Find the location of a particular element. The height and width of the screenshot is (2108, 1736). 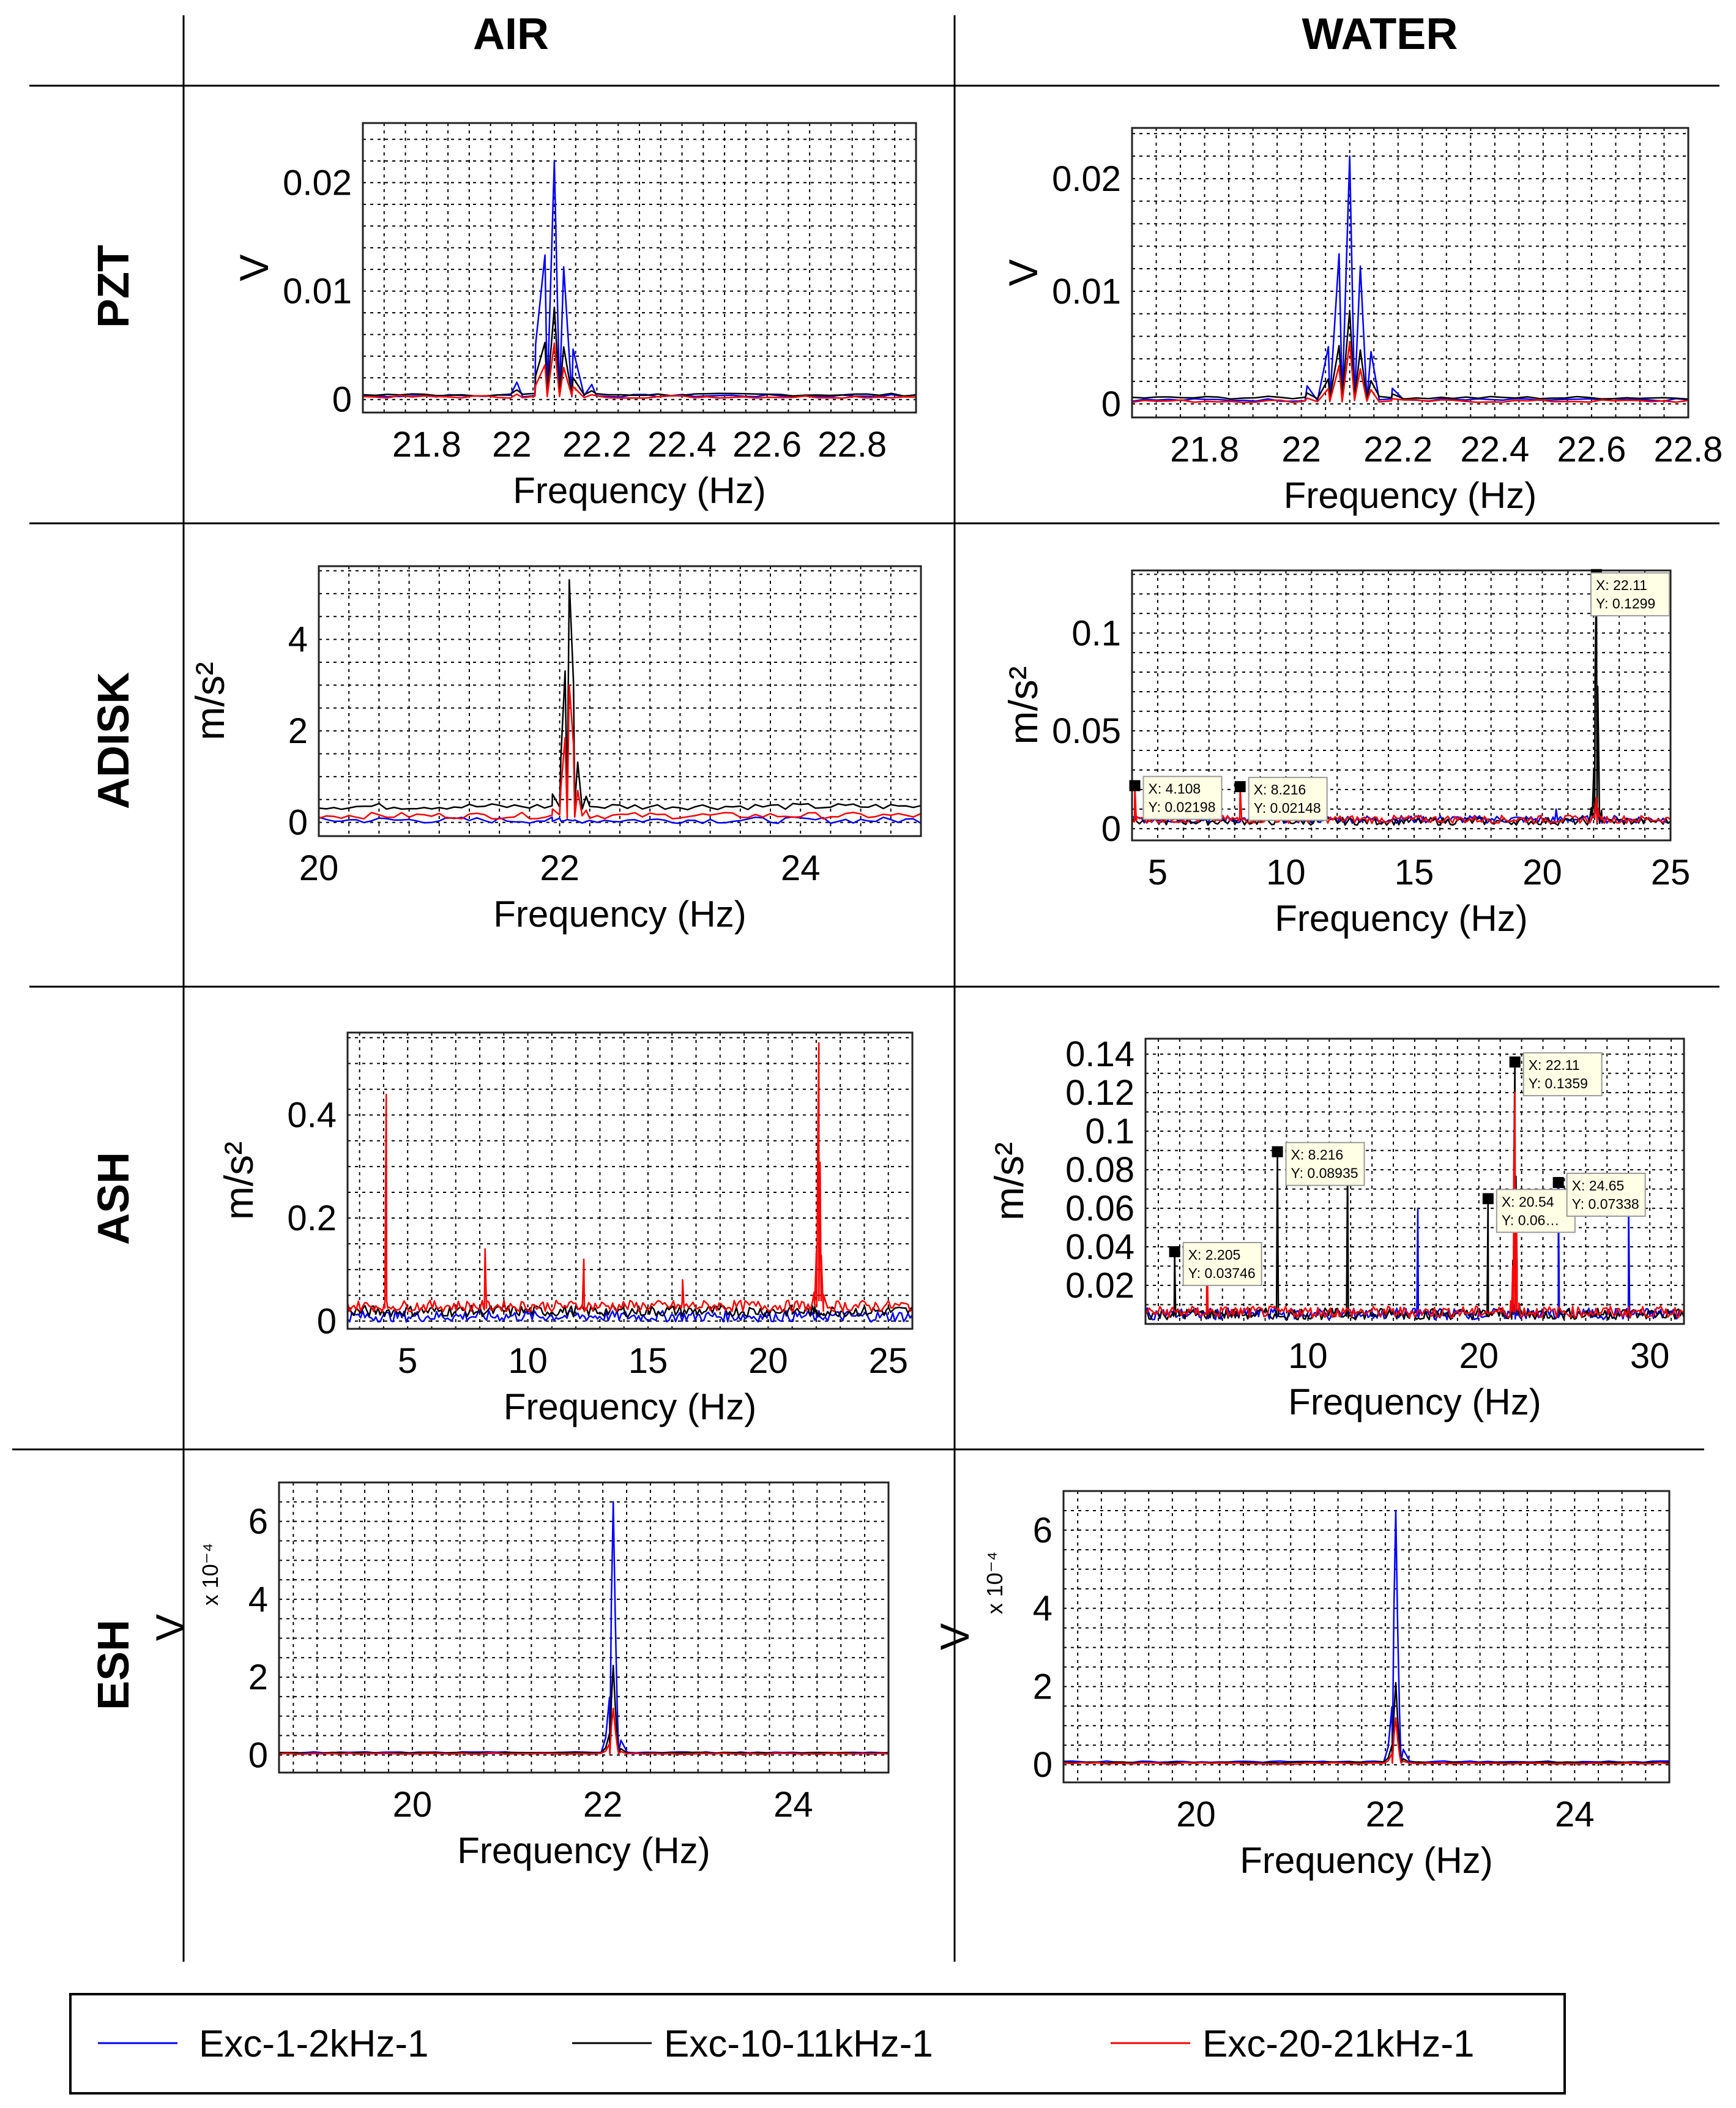

datatip-y-label: Y: 0.02198 is located at coordinates (1182, 807).